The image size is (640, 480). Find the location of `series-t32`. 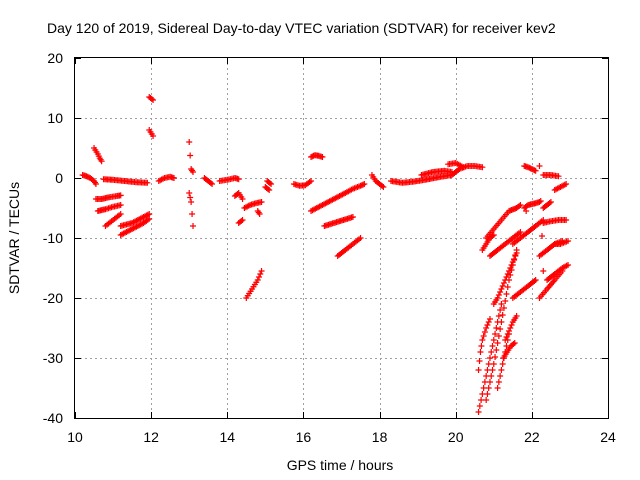

series-t32 is located at coordinates (456, 165).